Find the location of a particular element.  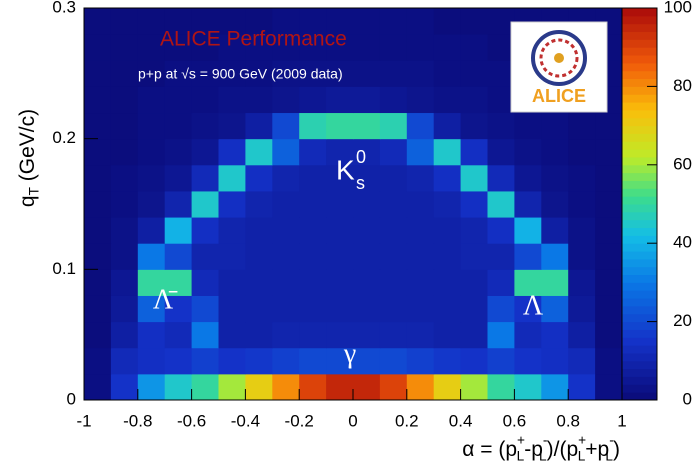

x-tick-label: -1 is located at coordinates (83, 420).